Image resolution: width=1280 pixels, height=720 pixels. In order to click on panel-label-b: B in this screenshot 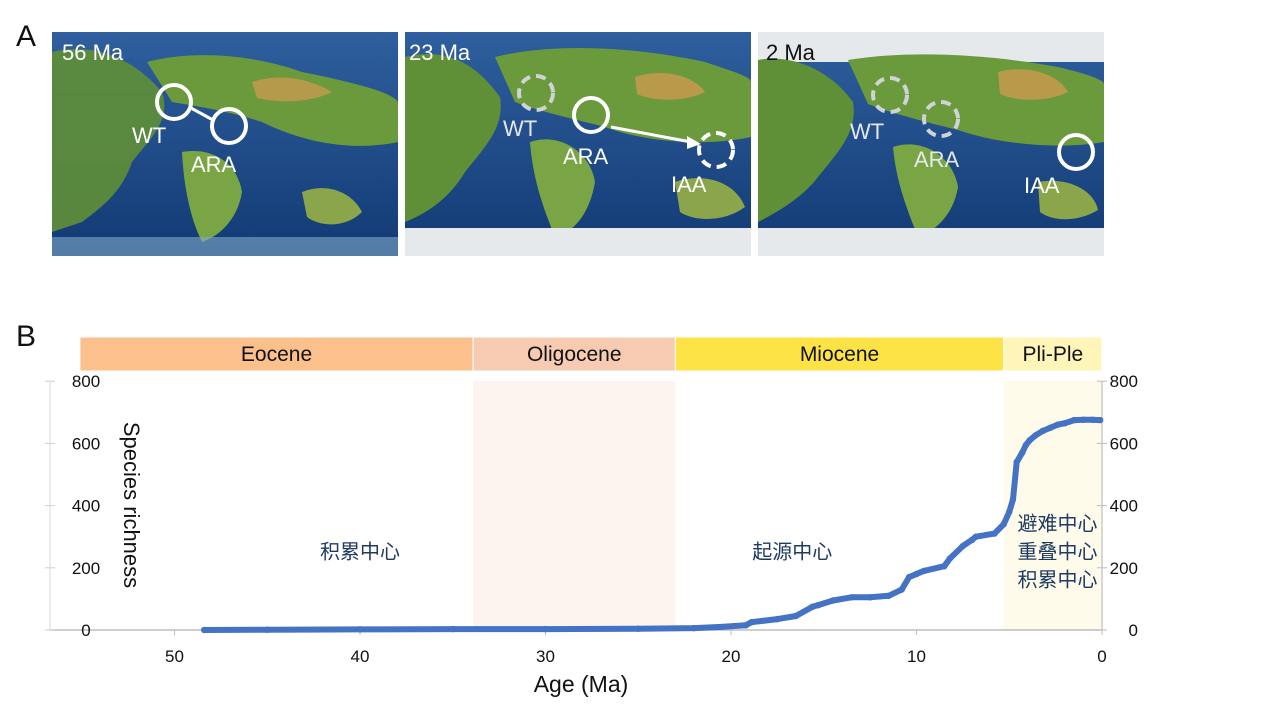, I will do `click(26, 336)`.